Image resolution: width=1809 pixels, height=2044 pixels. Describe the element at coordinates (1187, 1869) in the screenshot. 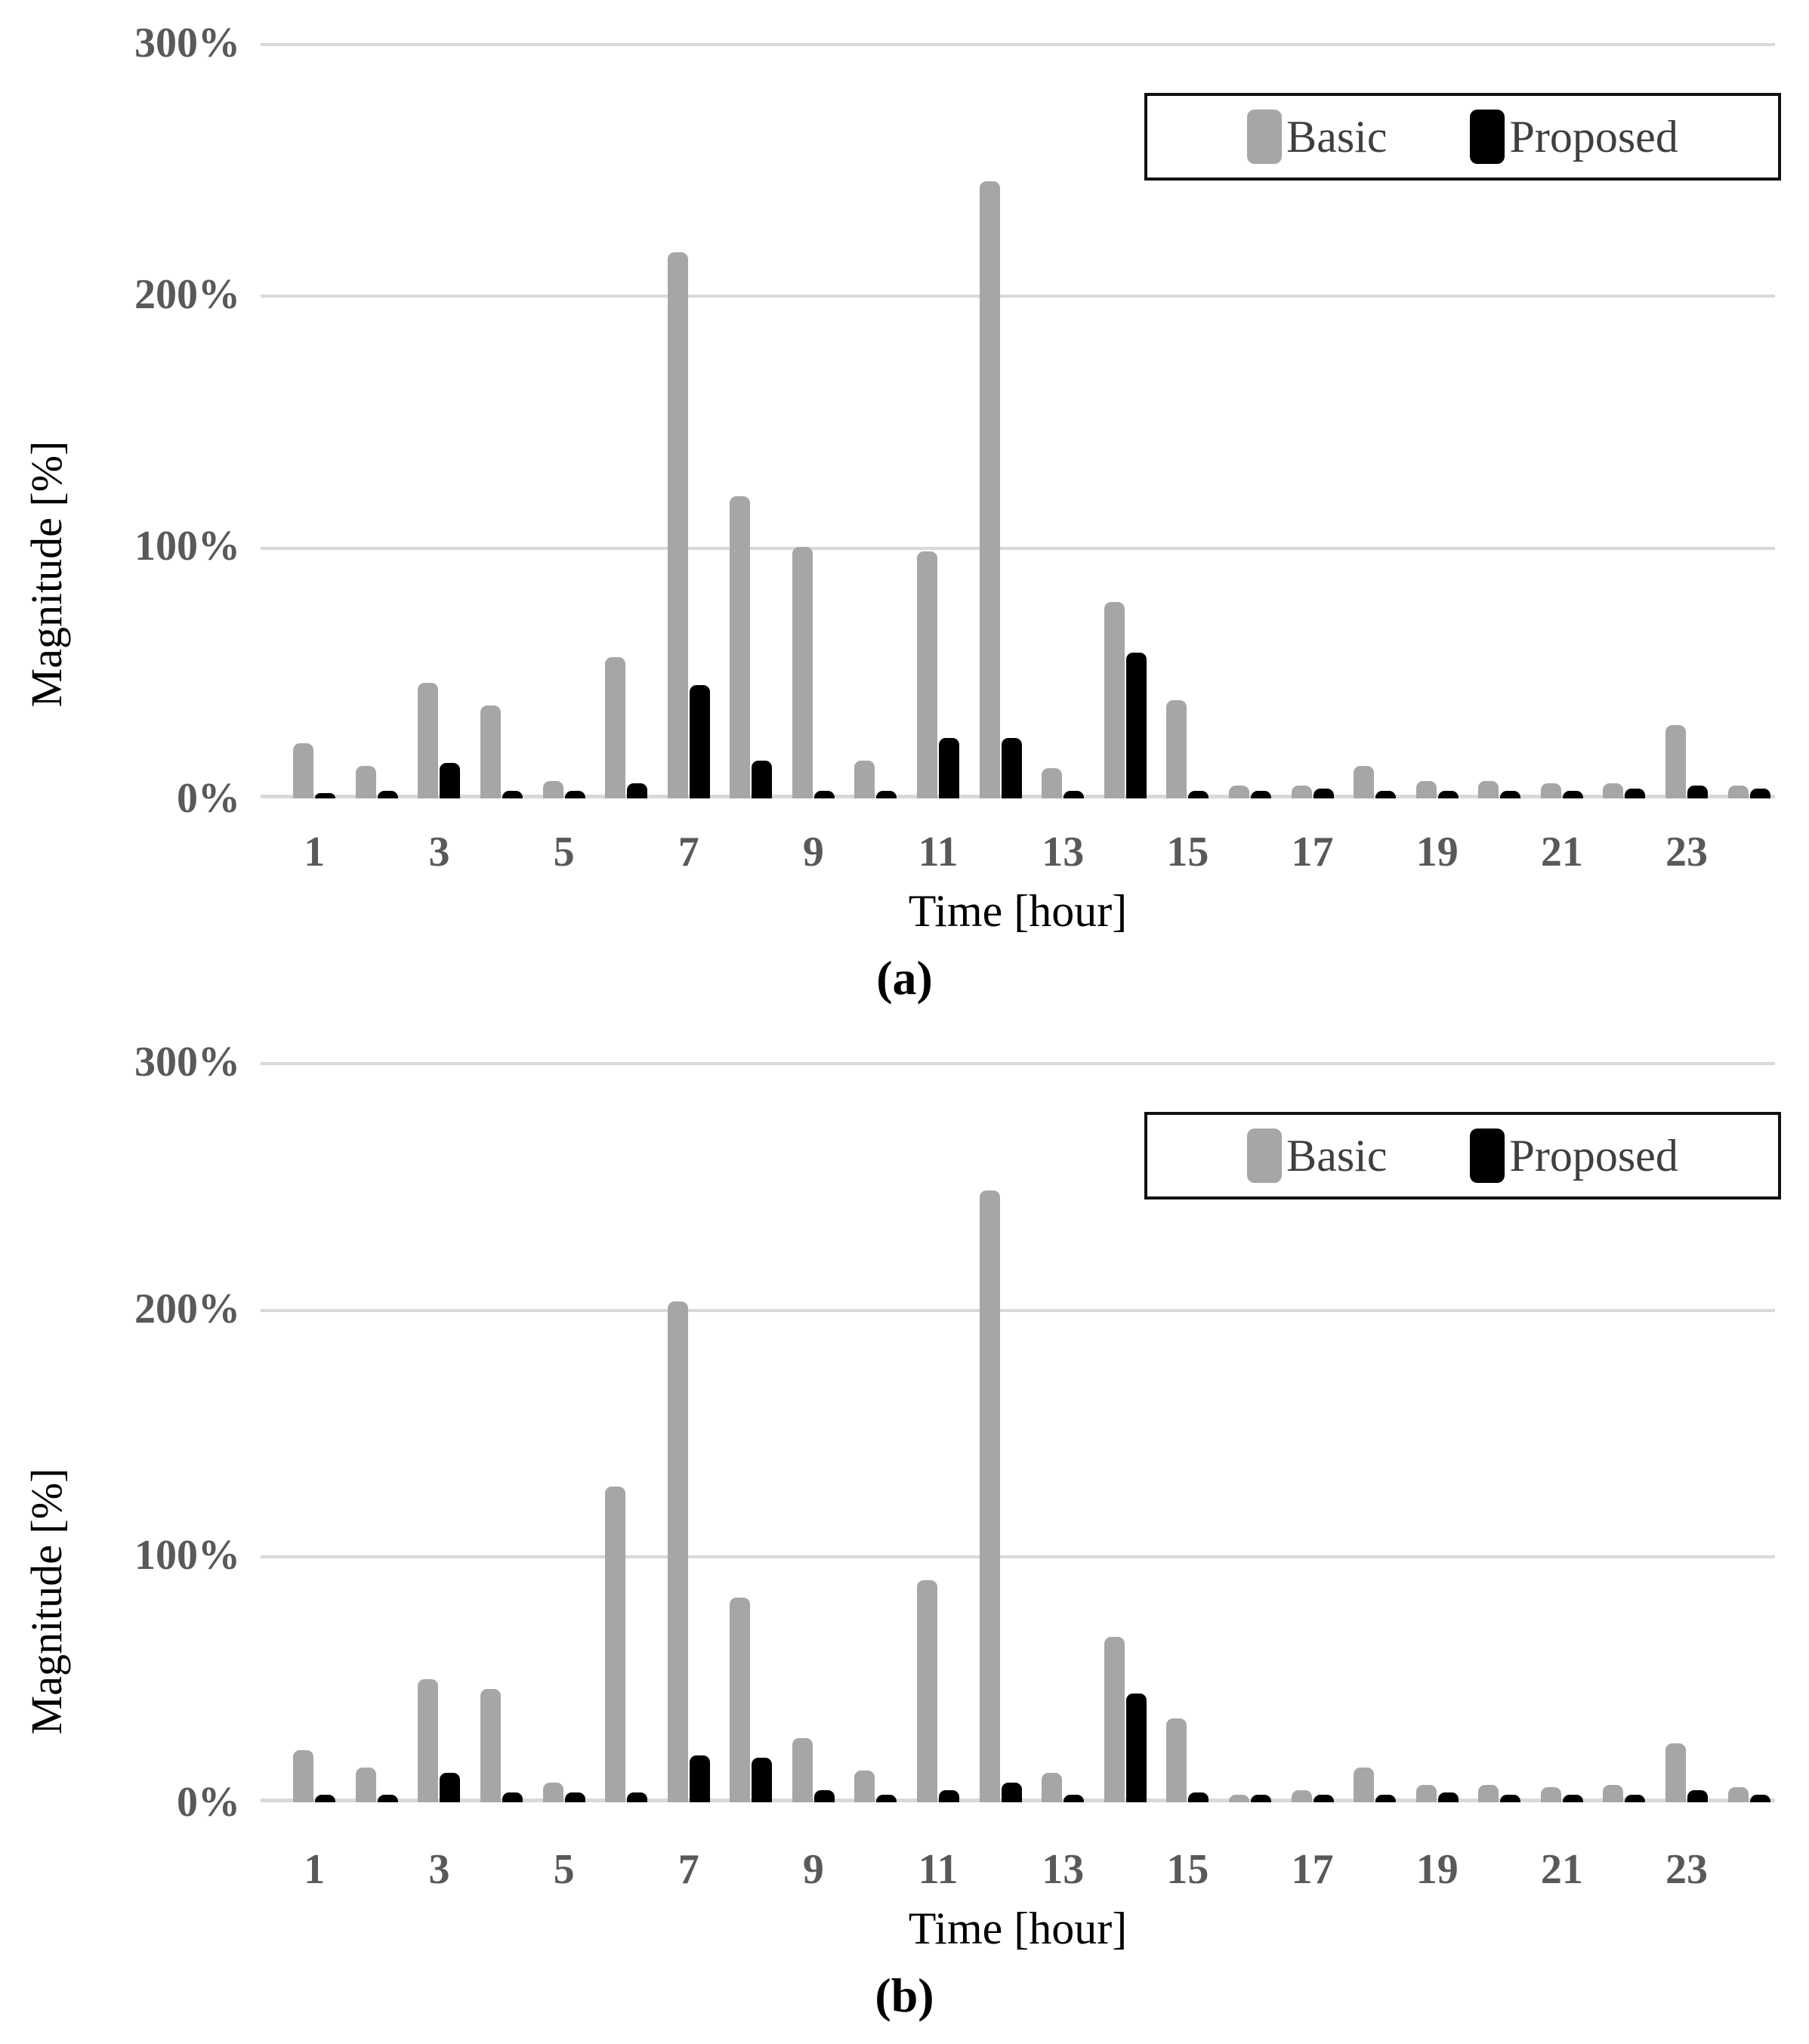

I see `x-tick-15: 15` at that location.